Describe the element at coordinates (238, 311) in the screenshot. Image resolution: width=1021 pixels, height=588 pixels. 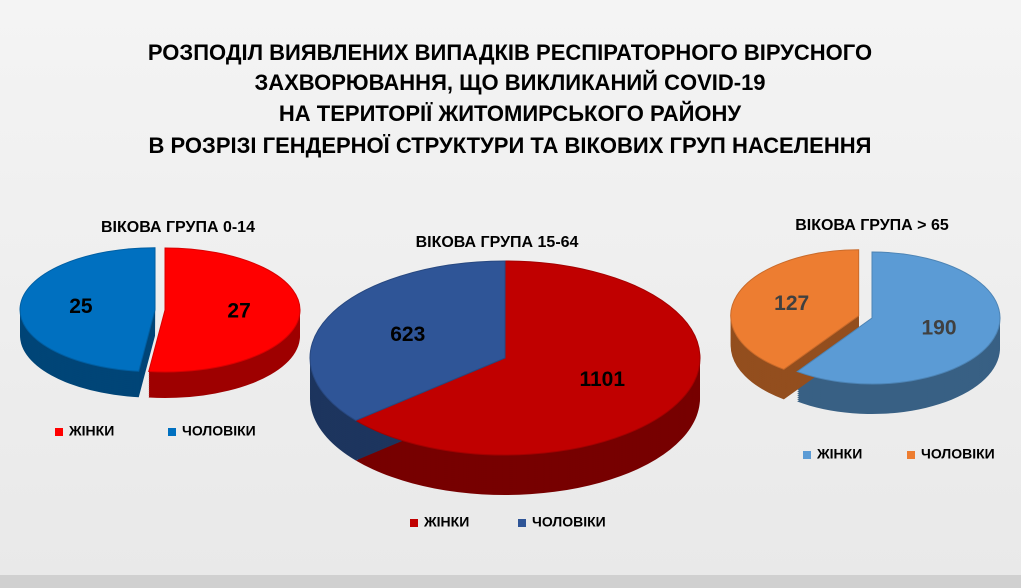
I see `value-label: 27` at that location.